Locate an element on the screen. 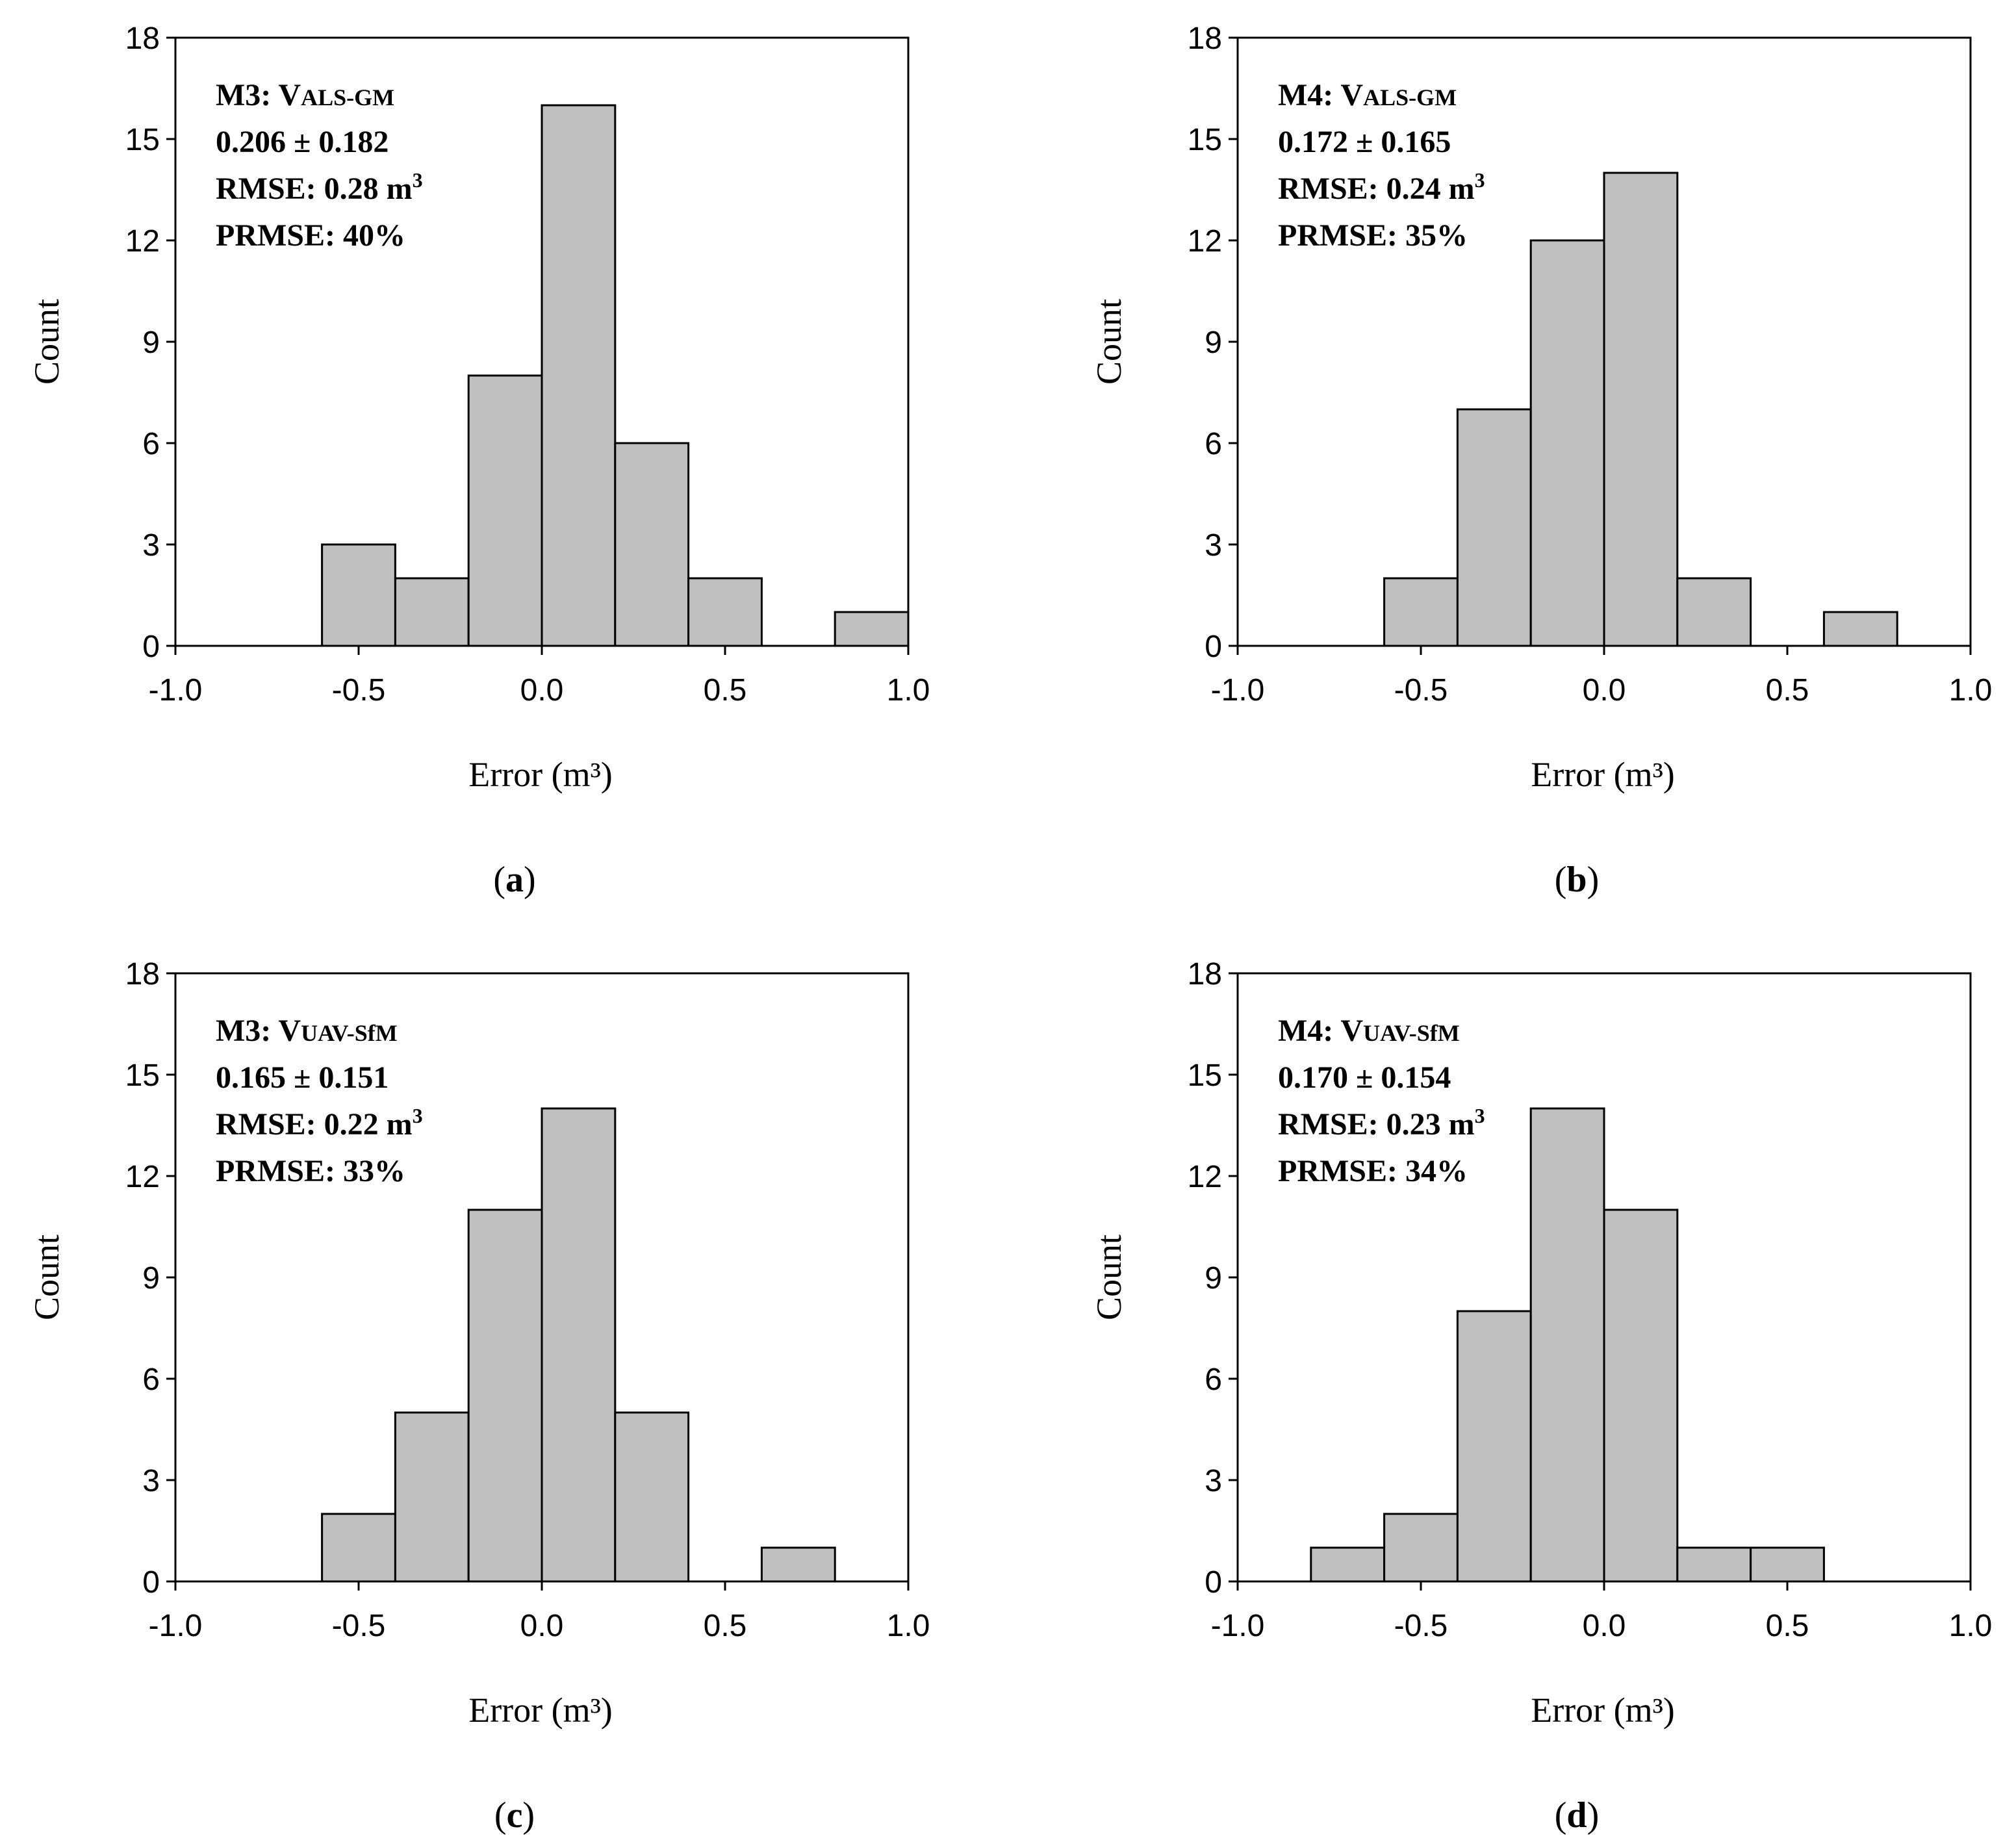  annotation-model-line: M4: VUAV-SfM is located at coordinates (1369, 1031).